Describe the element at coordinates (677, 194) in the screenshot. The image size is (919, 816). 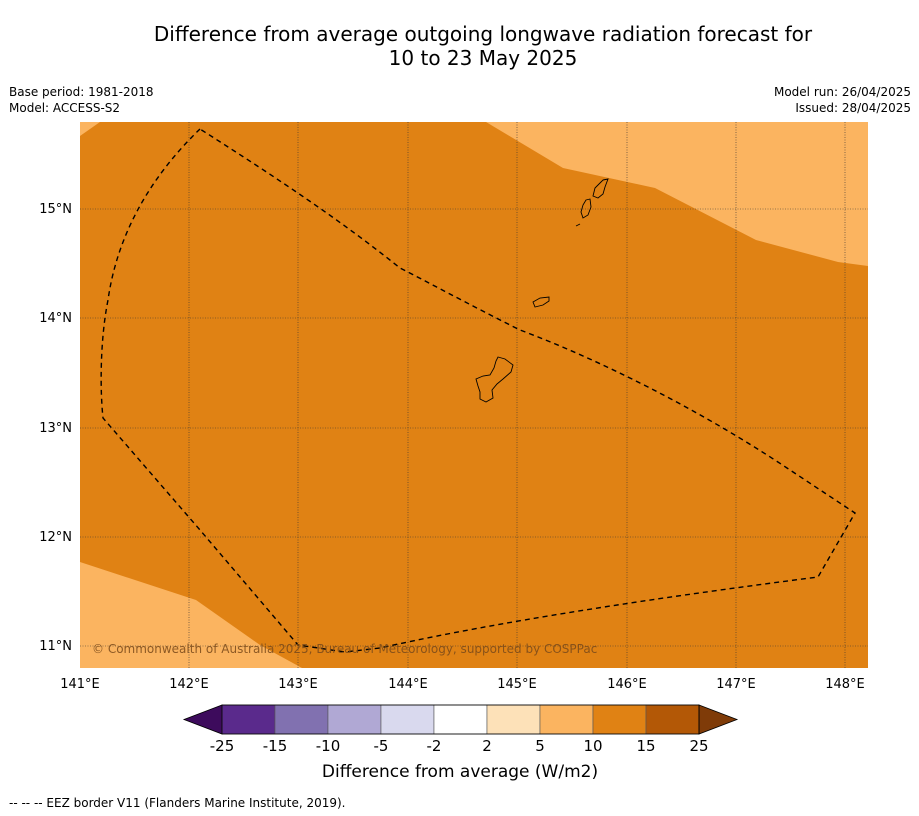
I see `anomaly-band-5-10-northeast` at that location.